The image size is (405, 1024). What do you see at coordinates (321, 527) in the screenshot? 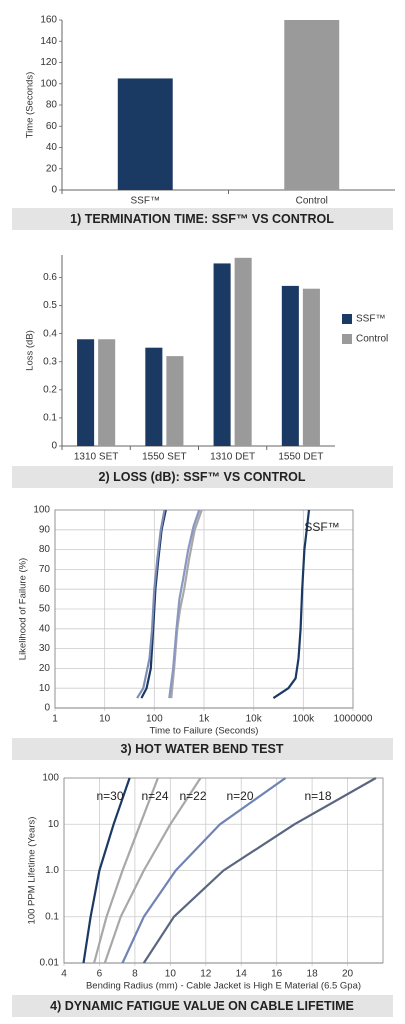
I see `annotation: SSF™` at bounding box center [321, 527].